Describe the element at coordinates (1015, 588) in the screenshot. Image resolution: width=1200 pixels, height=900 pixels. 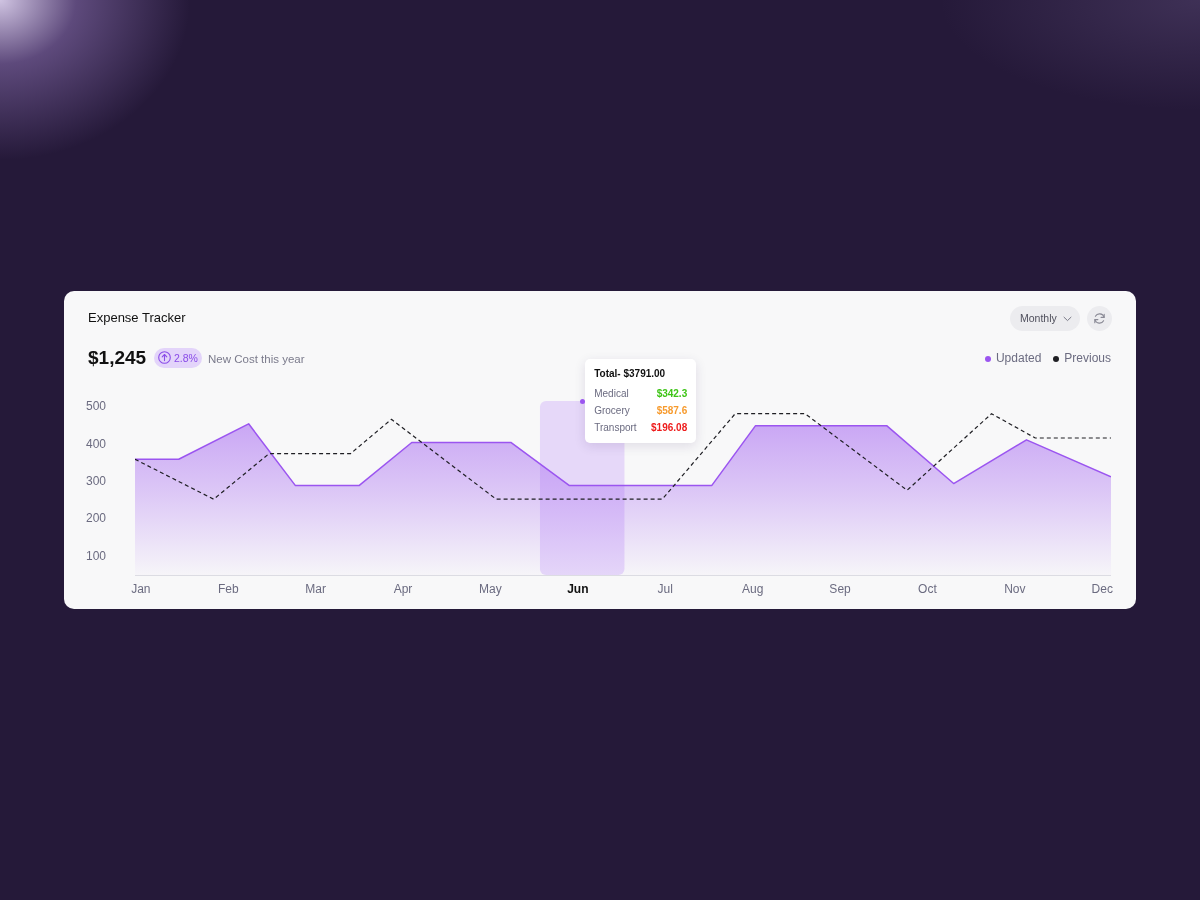
I see `x-tick-label: Nov` at that location.